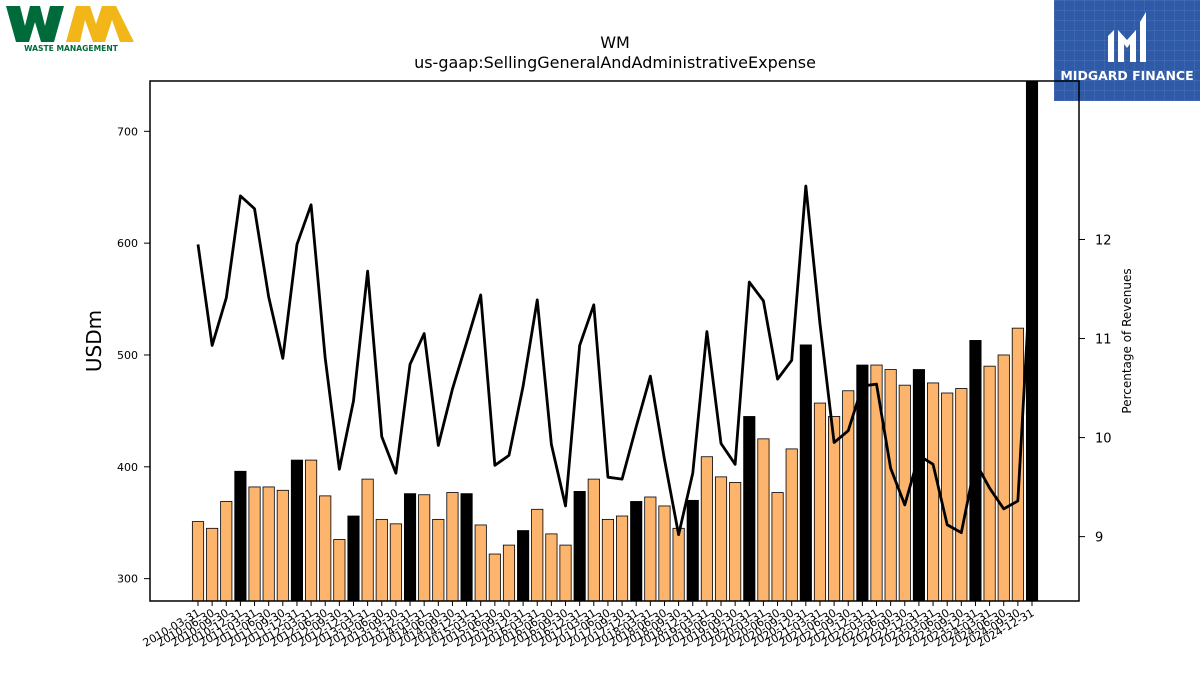 This screenshot has height=675, width=1200. I want to click on y-axis-label: USDm, so click(94, 341).